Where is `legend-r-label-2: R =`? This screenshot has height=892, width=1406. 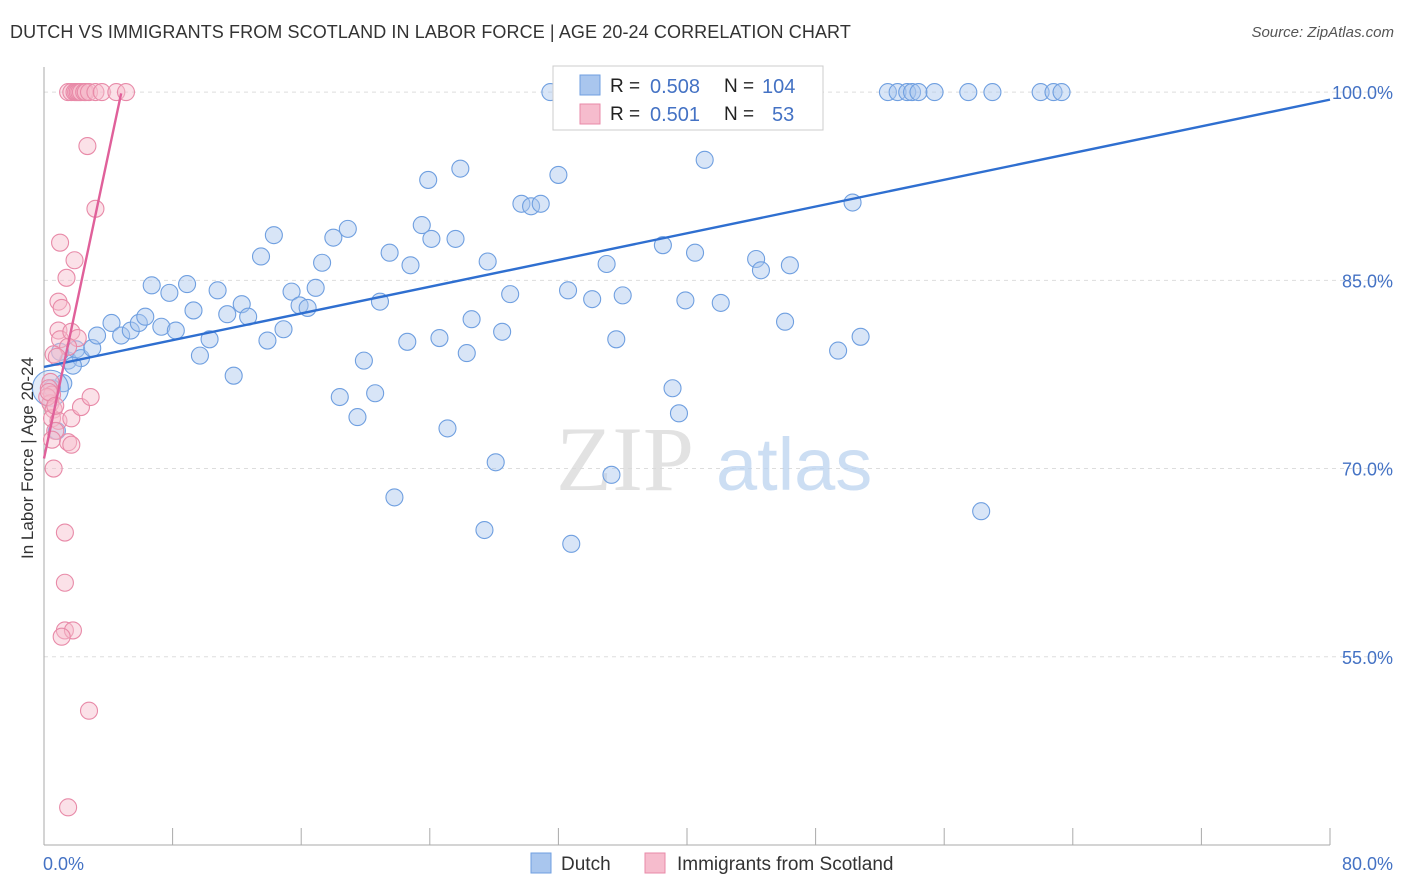
legend-r-label-2: R = is located at coordinates (625, 114).